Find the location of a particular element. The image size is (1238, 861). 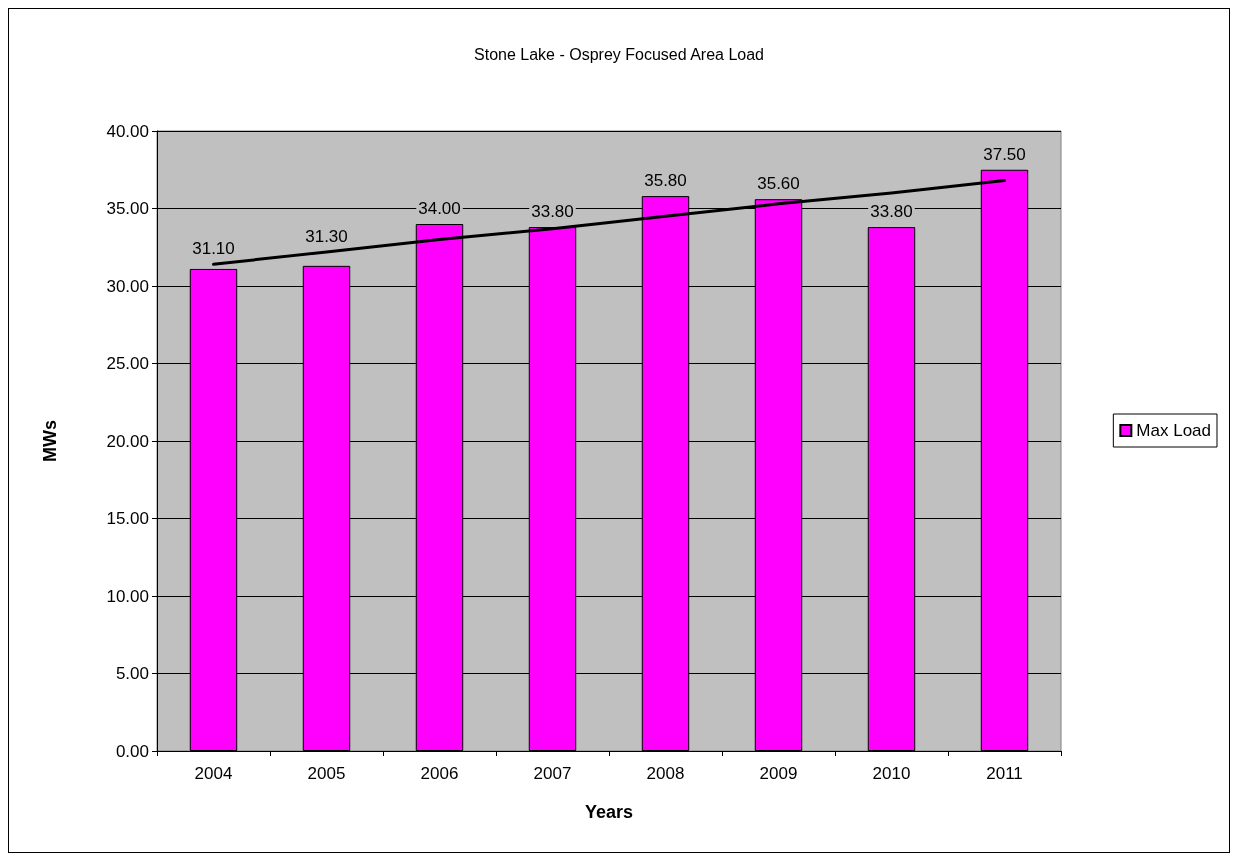

y-axis-title: MWs is located at coordinates (50, 441).